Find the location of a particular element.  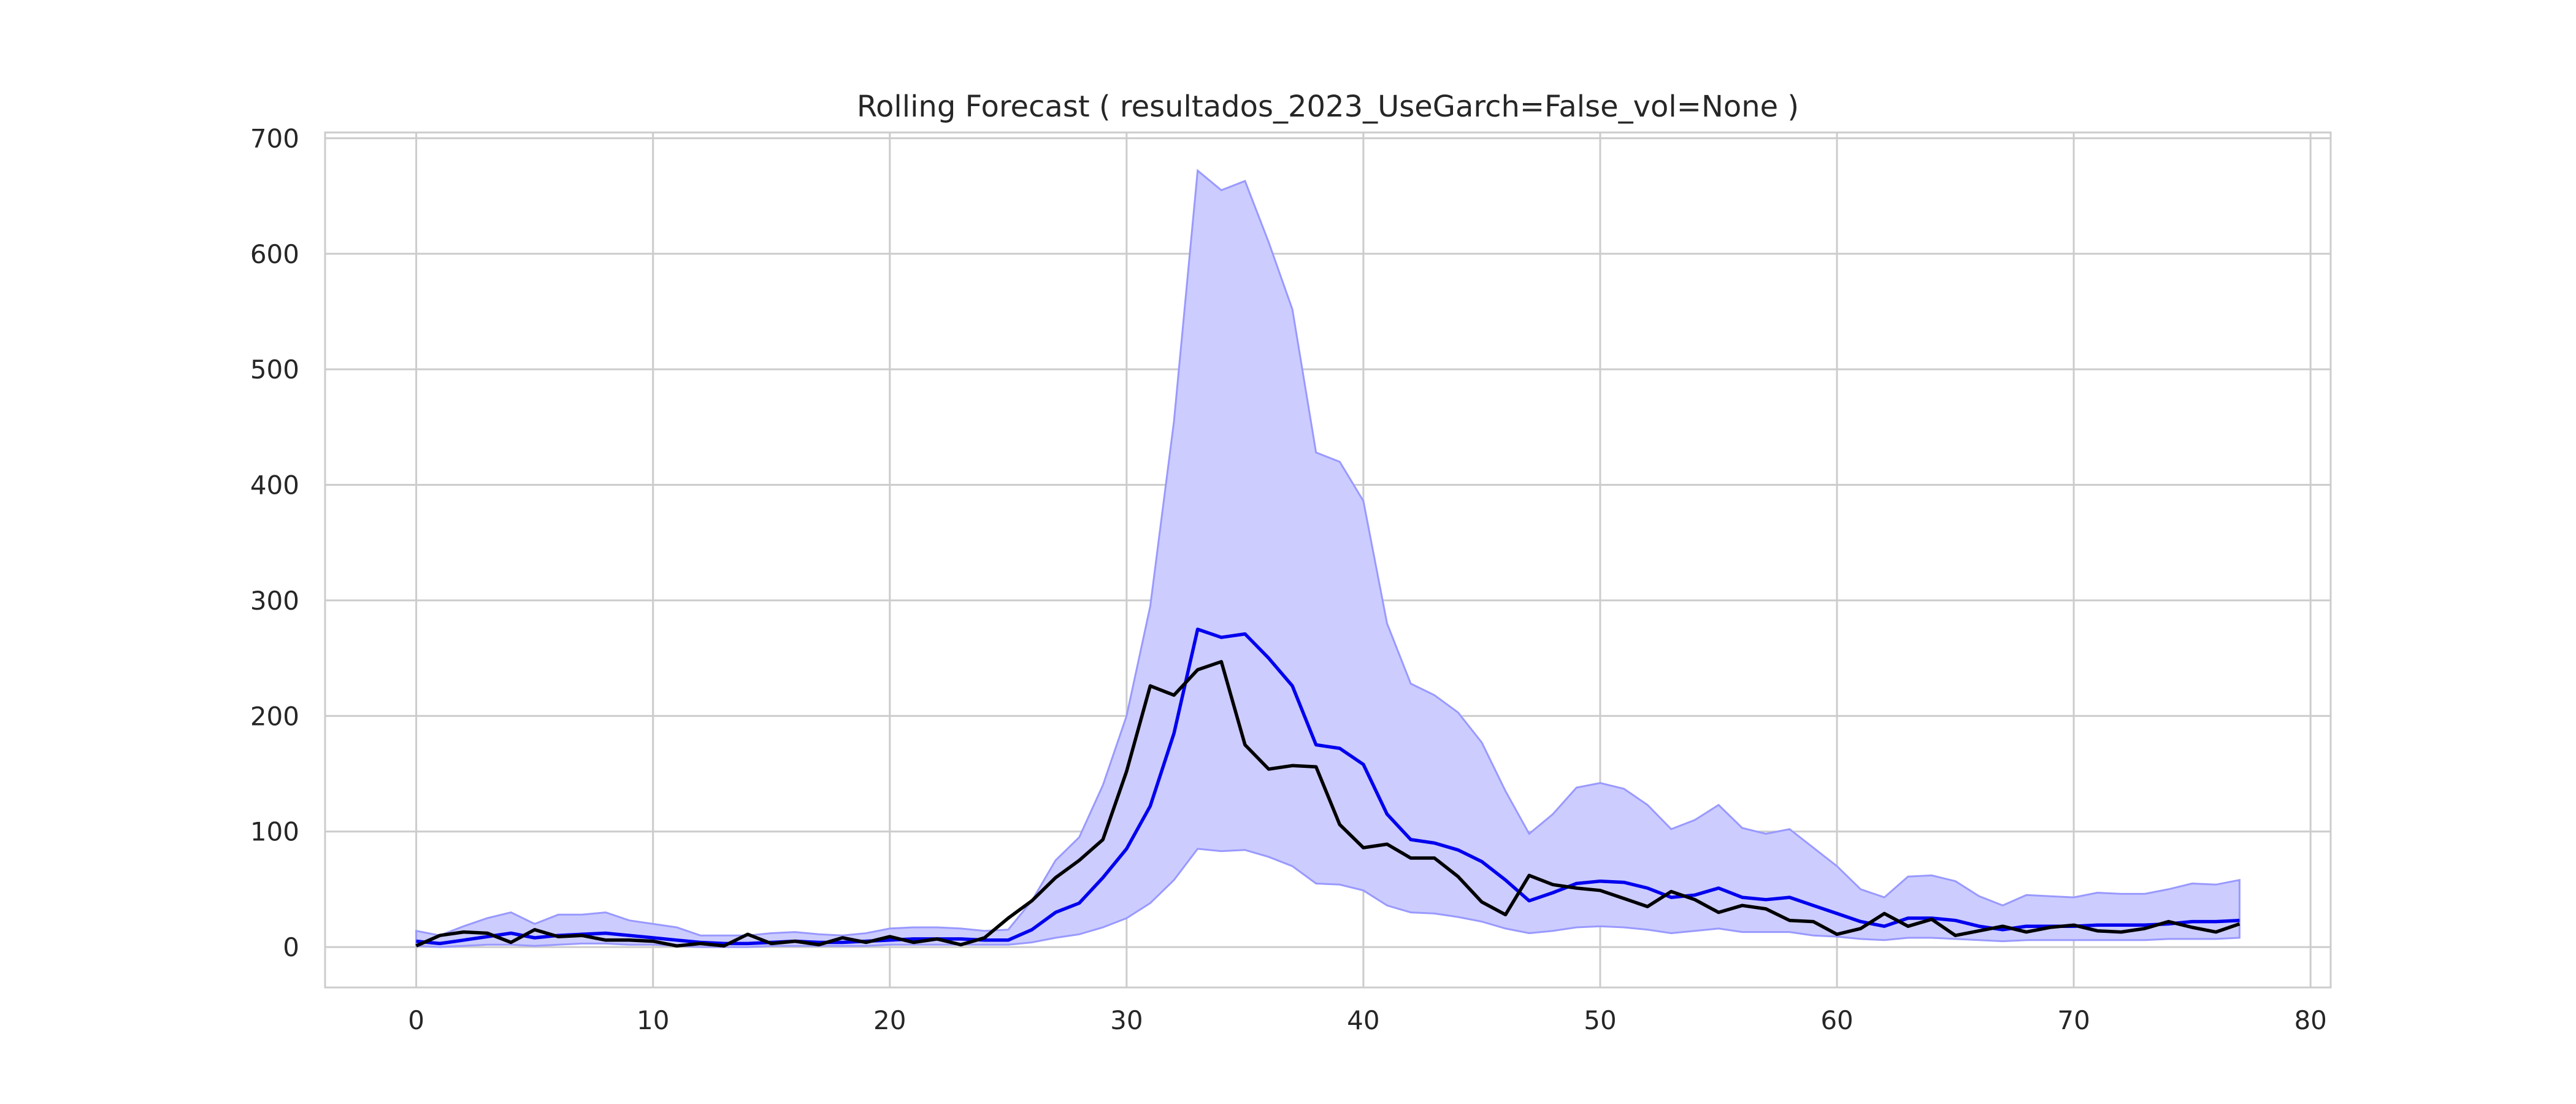

y-tick-label: 300 is located at coordinates (274, 601).